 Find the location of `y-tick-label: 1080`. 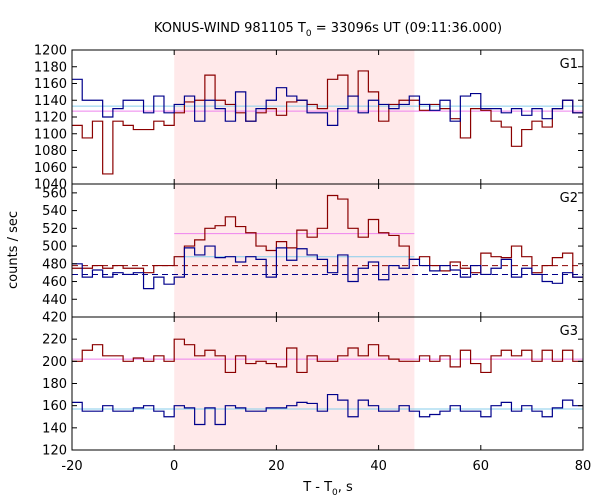

y-tick-label: 1080 is located at coordinates (50, 151).